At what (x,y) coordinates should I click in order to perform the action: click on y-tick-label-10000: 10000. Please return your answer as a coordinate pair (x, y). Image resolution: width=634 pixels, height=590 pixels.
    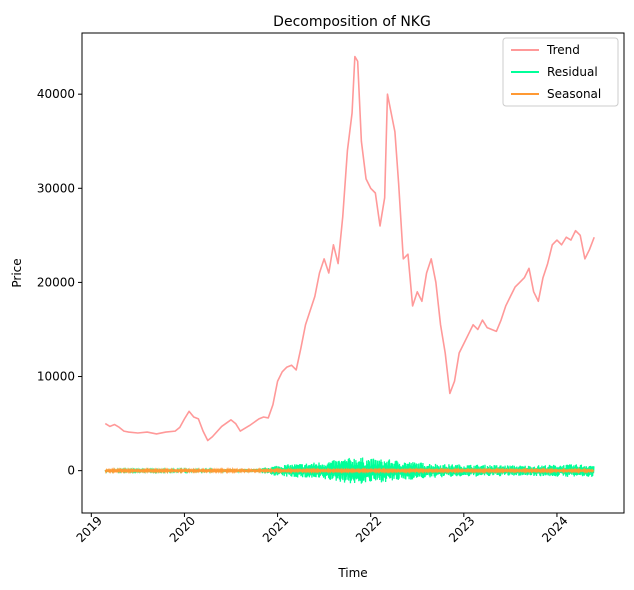
    Looking at the image, I should click on (56, 377).